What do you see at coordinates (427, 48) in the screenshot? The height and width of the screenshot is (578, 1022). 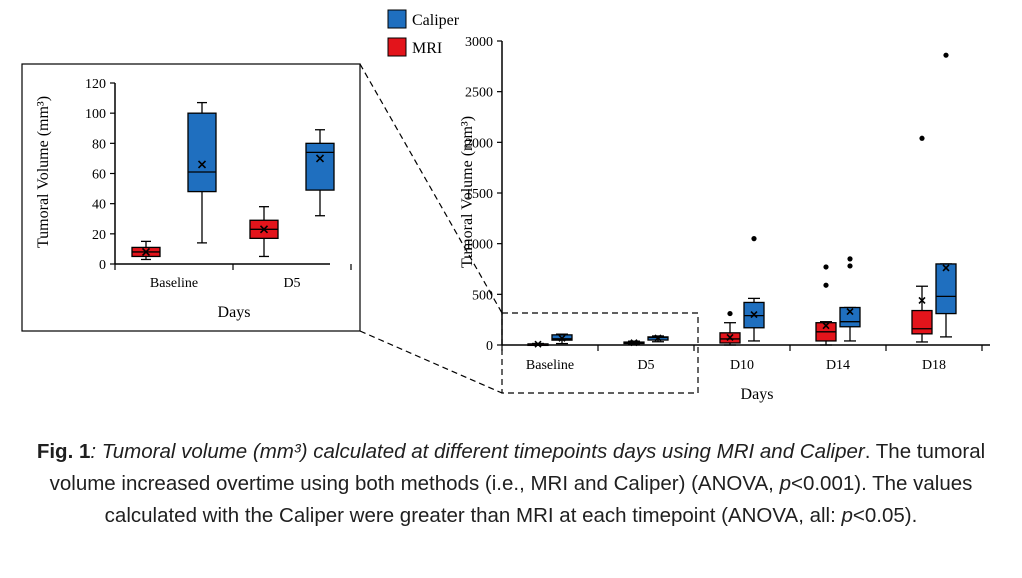 I see `legend-label-mri: MRI` at bounding box center [427, 48].